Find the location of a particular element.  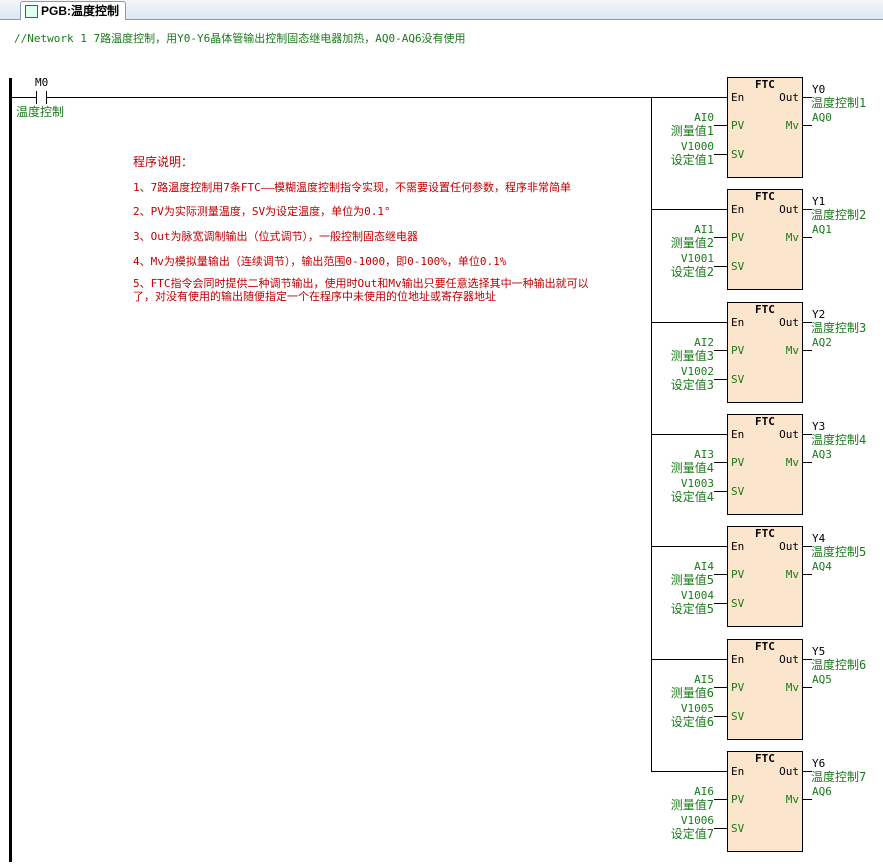

mv-address: AQ5 is located at coordinates (822, 679).